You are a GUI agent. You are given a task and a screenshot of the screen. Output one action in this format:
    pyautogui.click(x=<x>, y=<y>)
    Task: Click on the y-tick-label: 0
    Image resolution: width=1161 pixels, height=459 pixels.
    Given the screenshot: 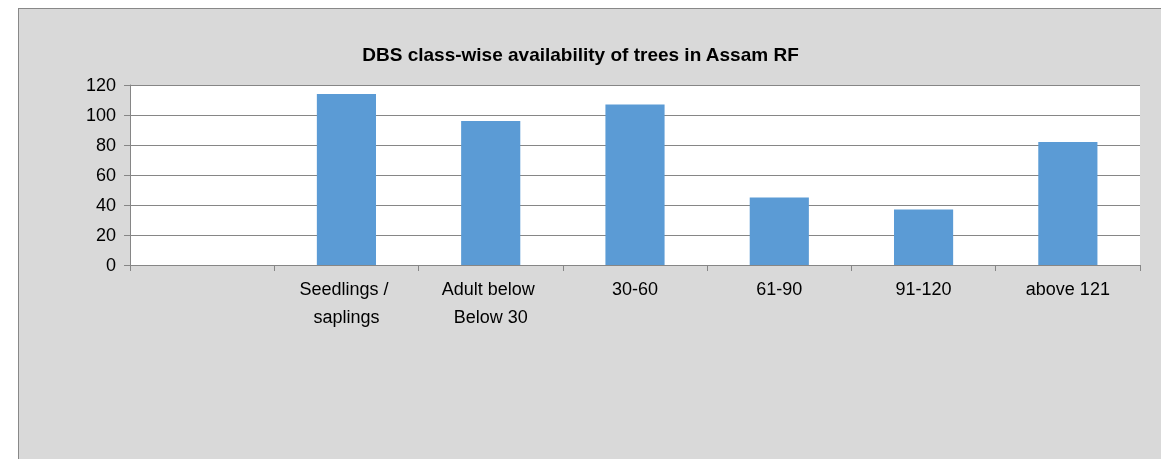 What is the action you would take?
    pyautogui.click(x=110, y=265)
    